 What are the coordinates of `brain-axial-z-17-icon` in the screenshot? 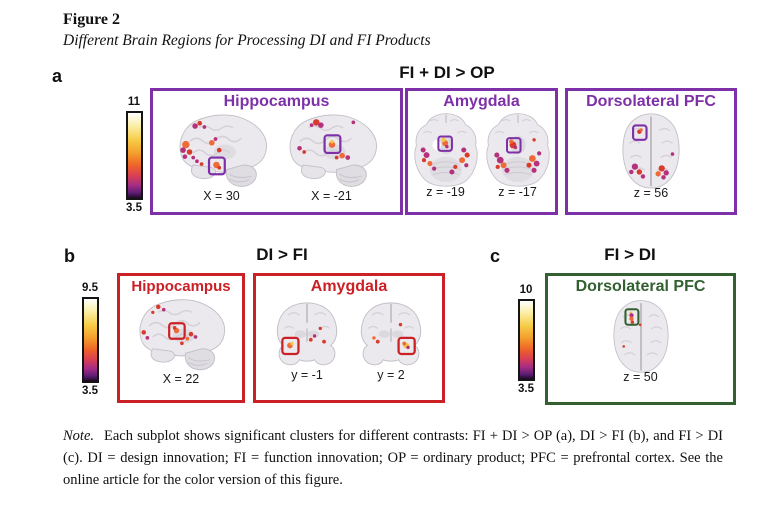 It's located at (517, 150).